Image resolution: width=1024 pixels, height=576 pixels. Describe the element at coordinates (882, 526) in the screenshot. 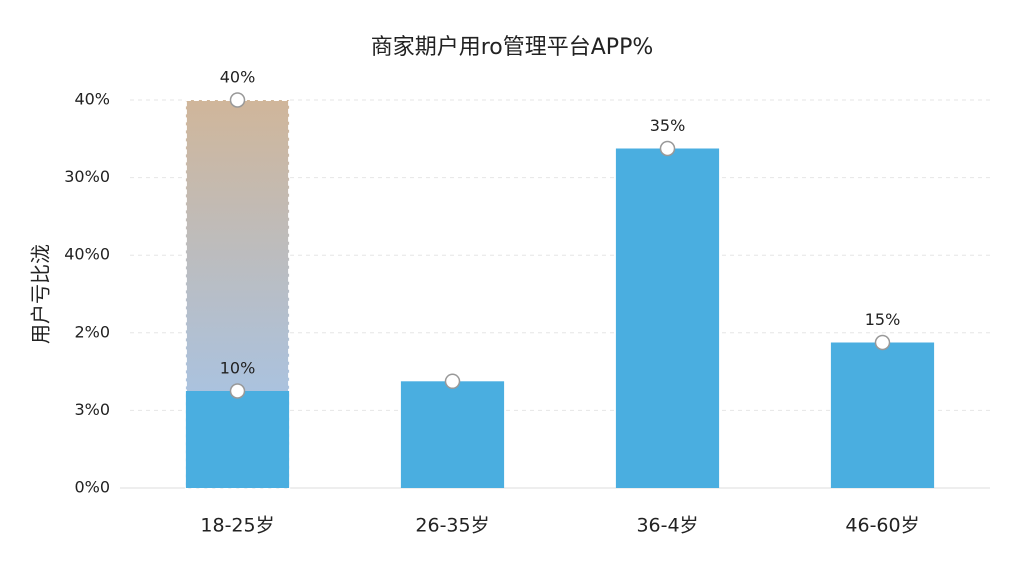

I see `x-tick-label: 46-60岁` at that location.